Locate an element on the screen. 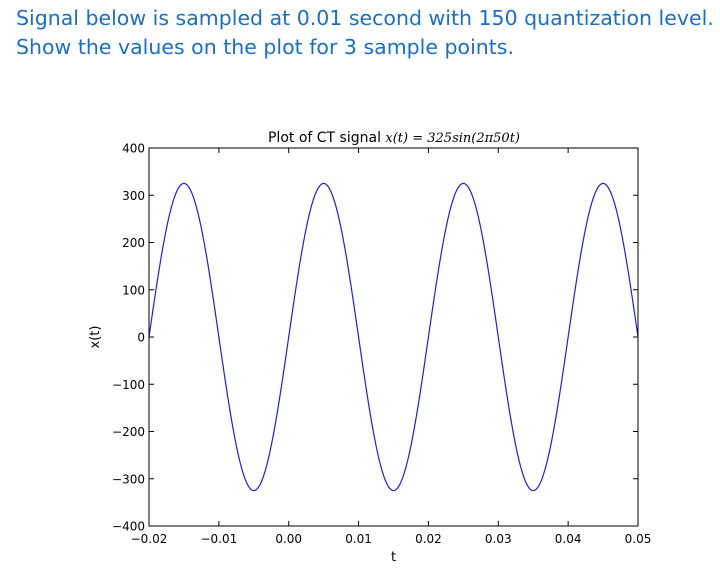 The width and height of the screenshot is (720, 578). x-axis-label: t is located at coordinates (393, 557).